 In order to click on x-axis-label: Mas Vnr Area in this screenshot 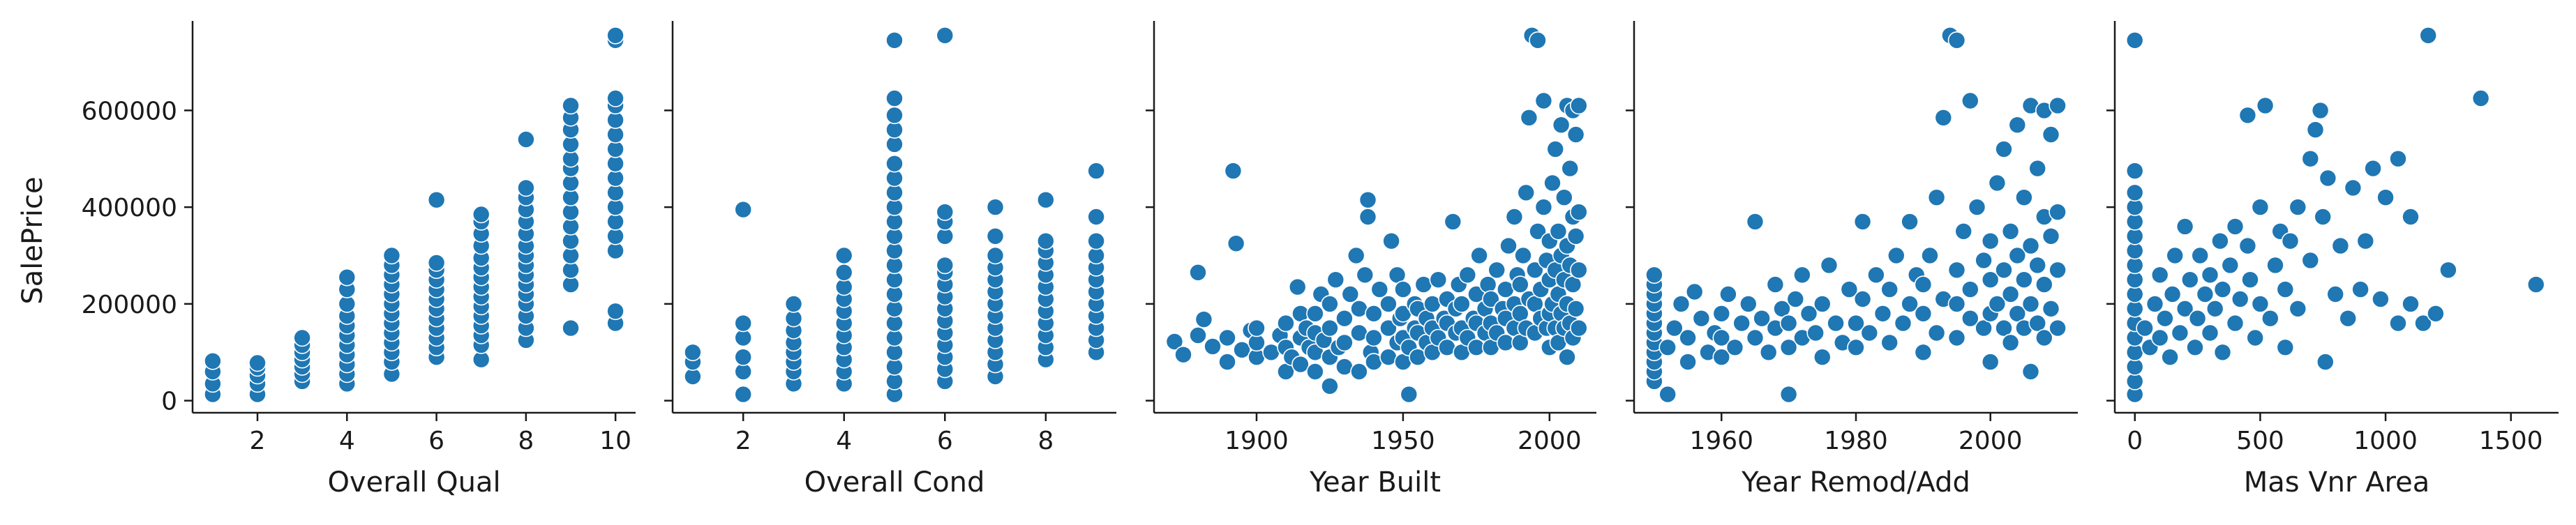, I will do `click(2337, 483)`.